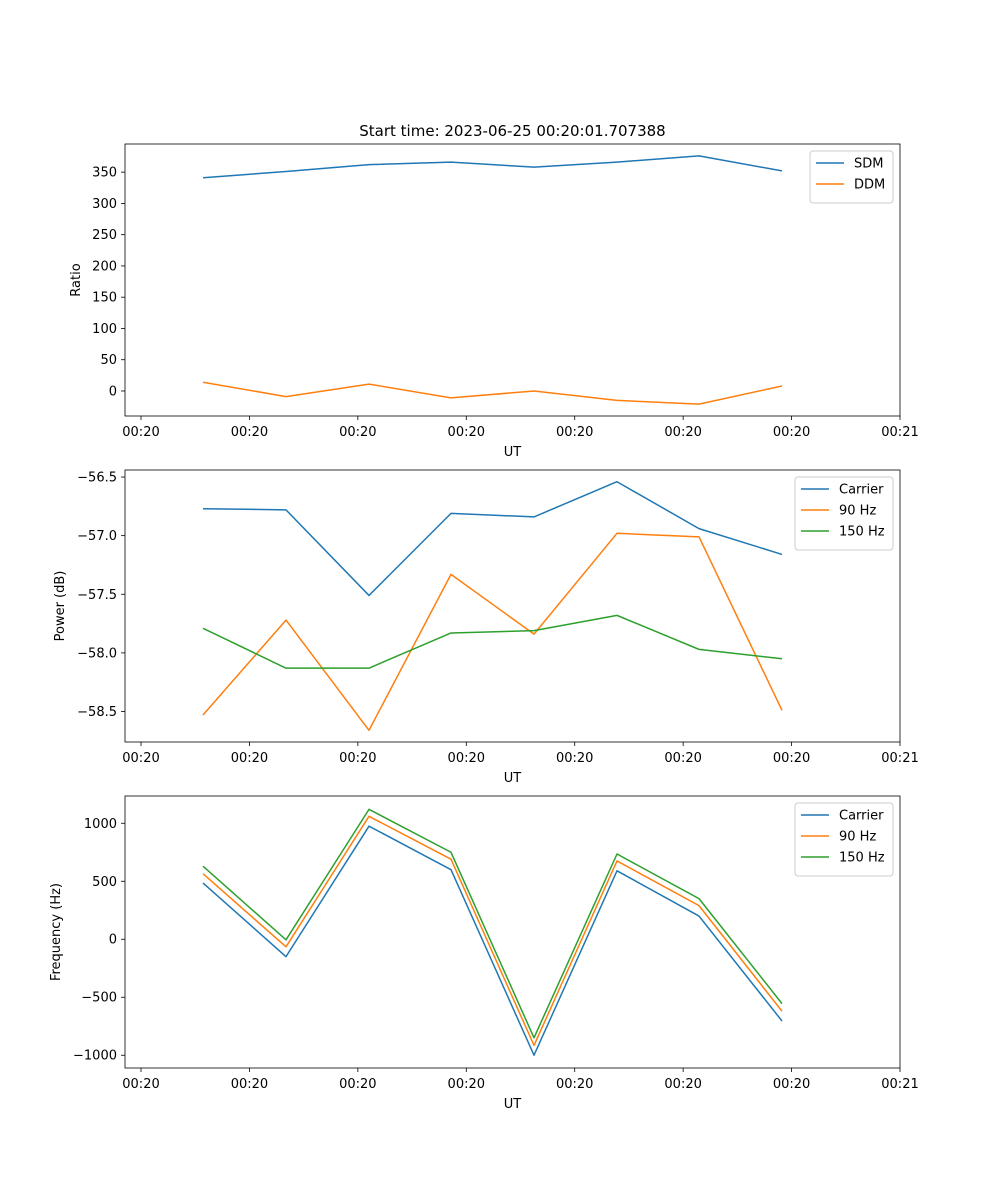  What do you see at coordinates (95, 1056) in the screenshot?
I see `y-tick-label: −1000` at bounding box center [95, 1056].